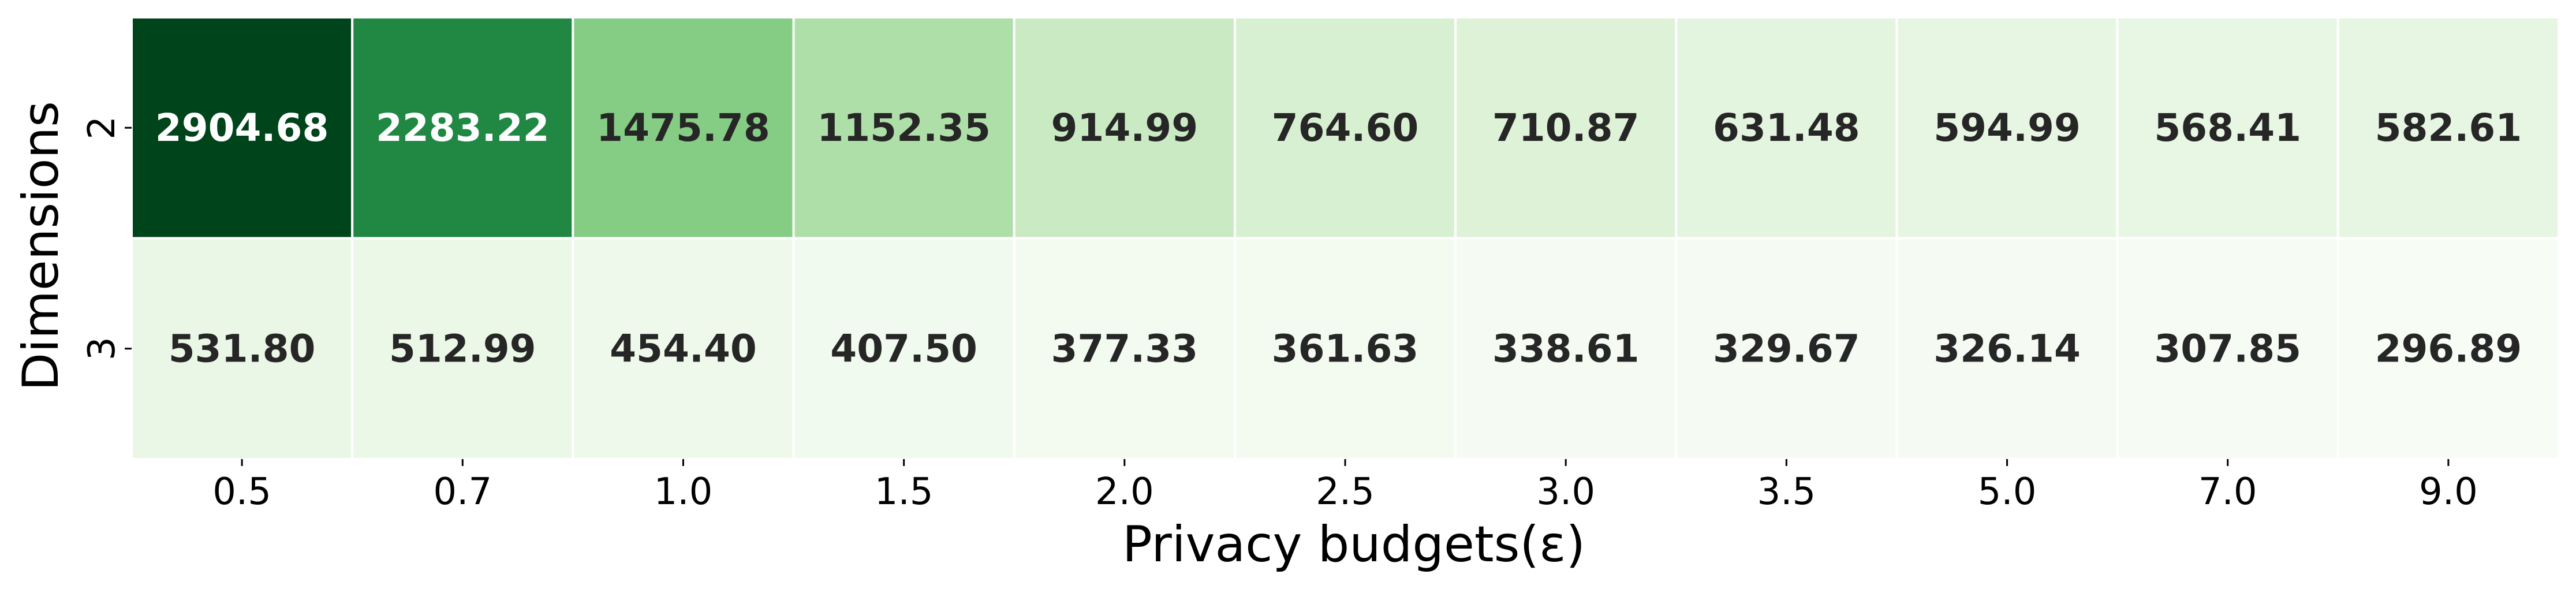 The height and width of the screenshot is (589, 2576). I want to click on cell-value-label: 307.85, so click(2227, 348).